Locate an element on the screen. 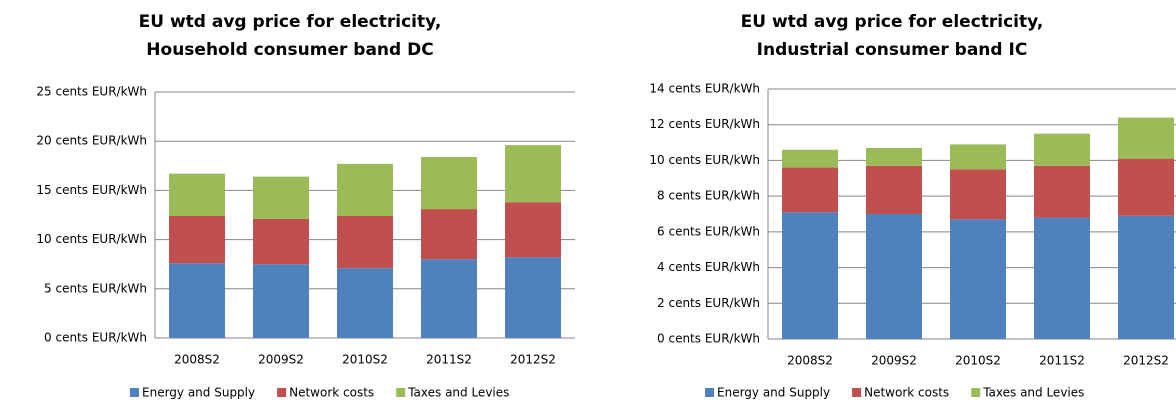  y-tick-label: 20 cents EUR/kWh is located at coordinates (91, 141).